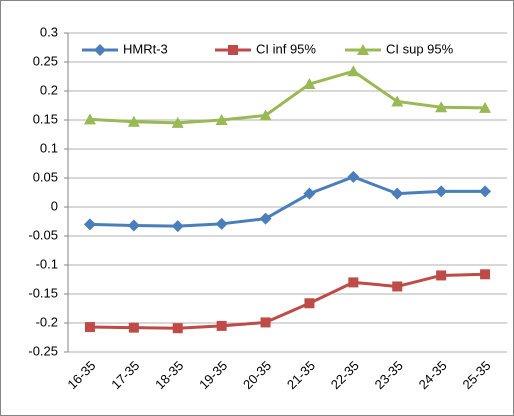 The width and height of the screenshot is (514, 416). Describe the element at coordinates (49, 89) in the screenshot. I see `y-tick-label: 0.2` at that location.